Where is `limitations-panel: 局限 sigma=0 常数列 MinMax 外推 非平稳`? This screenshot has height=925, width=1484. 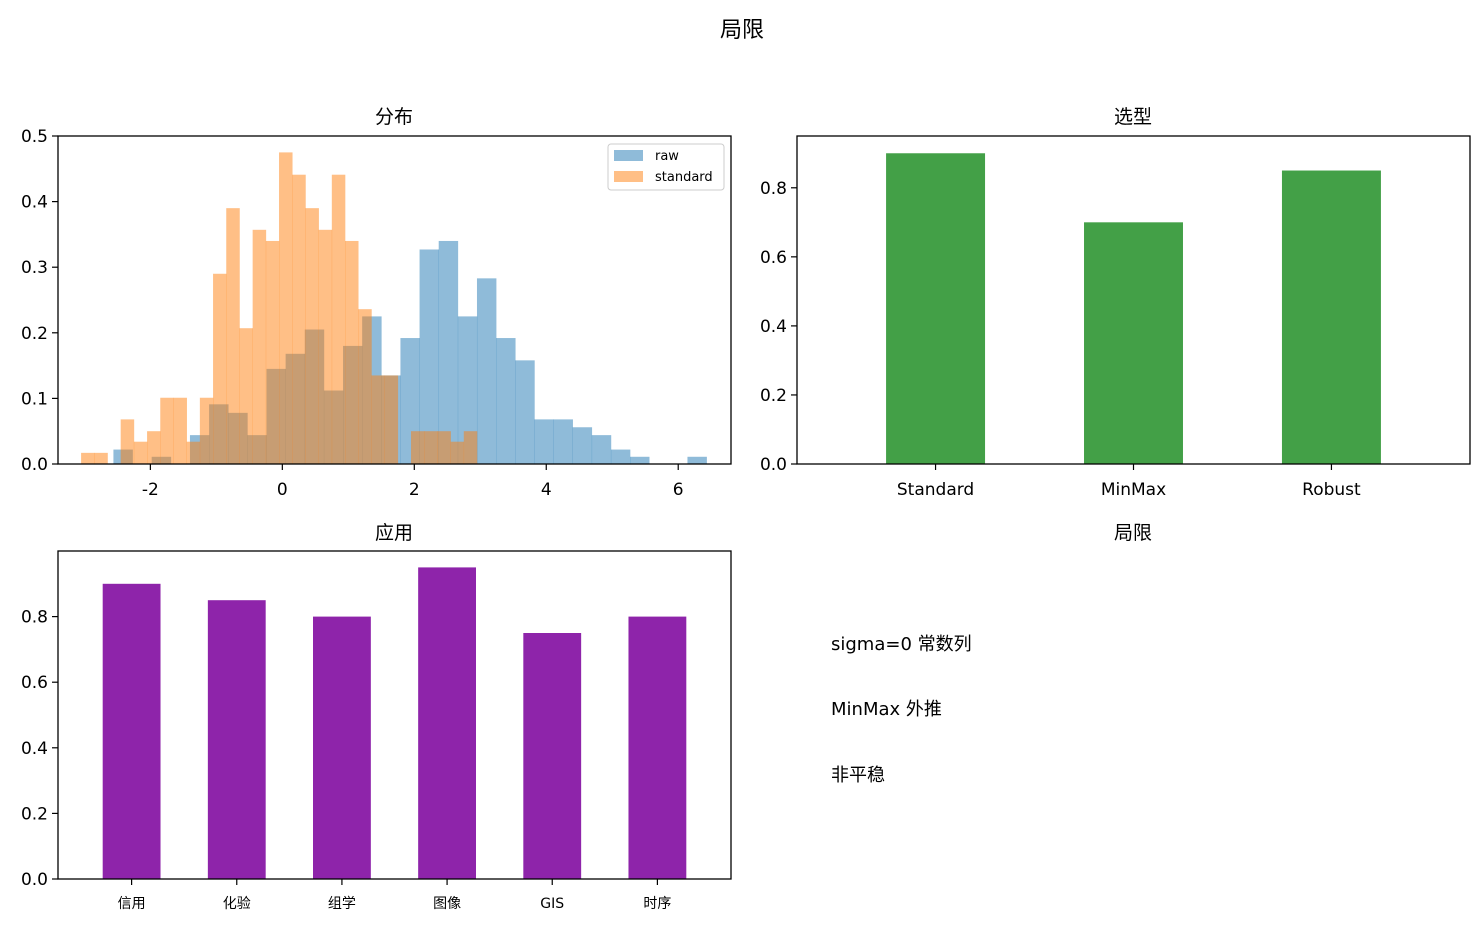
limitations-panel: 局限 sigma=0 常数列 MinMax 外推 非平稳 is located at coordinates (991, 654).